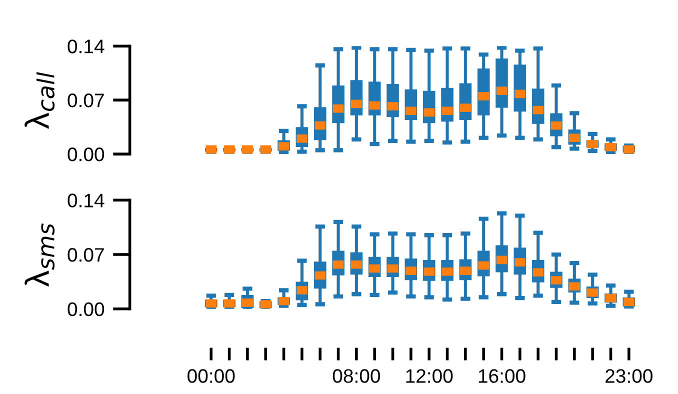  What do you see at coordinates (211, 376) in the screenshot?
I see `x-tick-label: 00:00` at bounding box center [211, 376].